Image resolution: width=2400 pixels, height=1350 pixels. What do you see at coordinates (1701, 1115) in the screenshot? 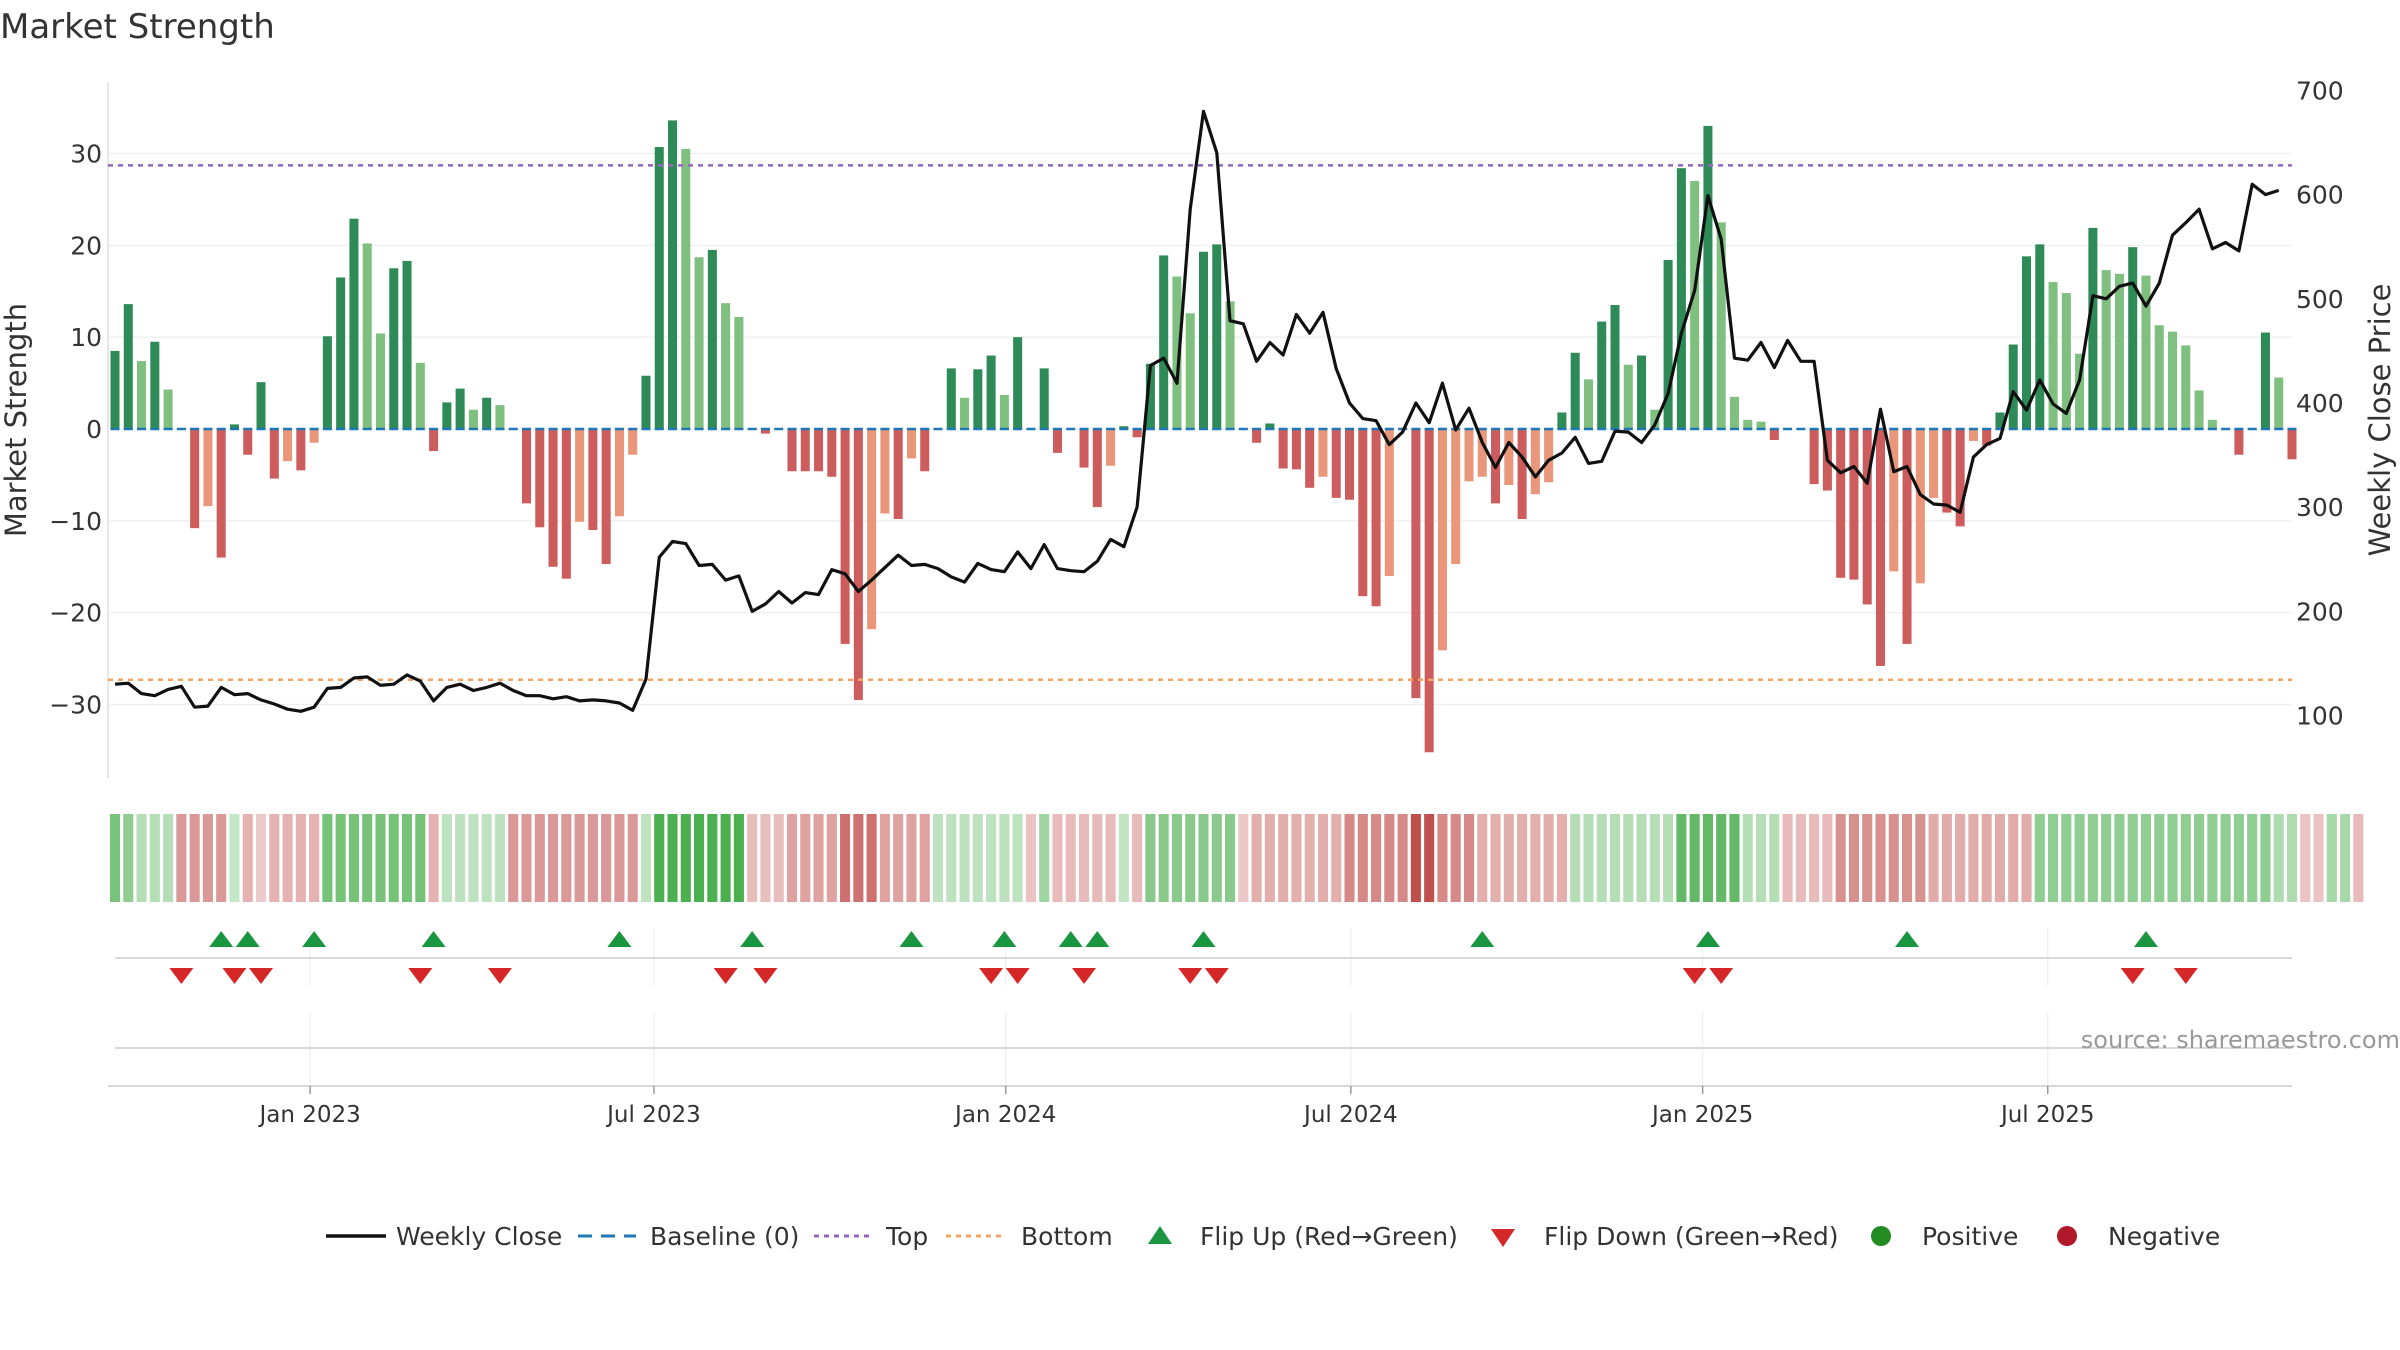
I see `x-tick-label: Jan 2025` at bounding box center [1701, 1115].